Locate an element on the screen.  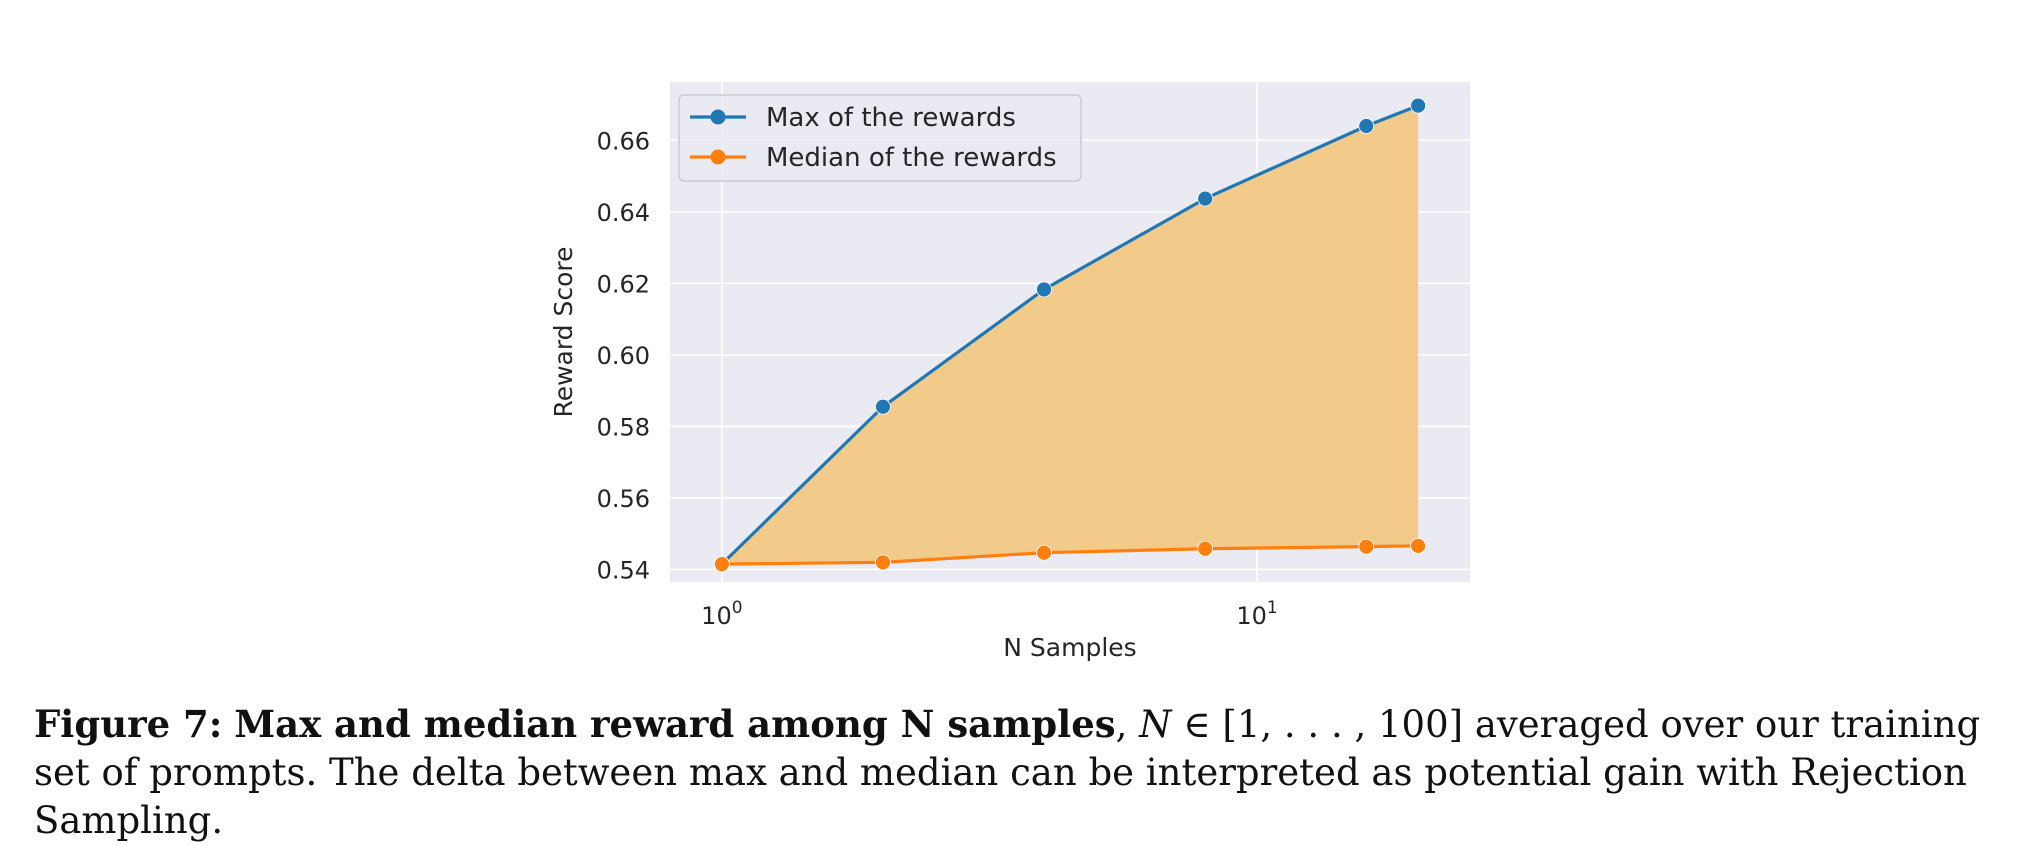
y-tick-label: 0.60 is located at coordinates (623, 356).